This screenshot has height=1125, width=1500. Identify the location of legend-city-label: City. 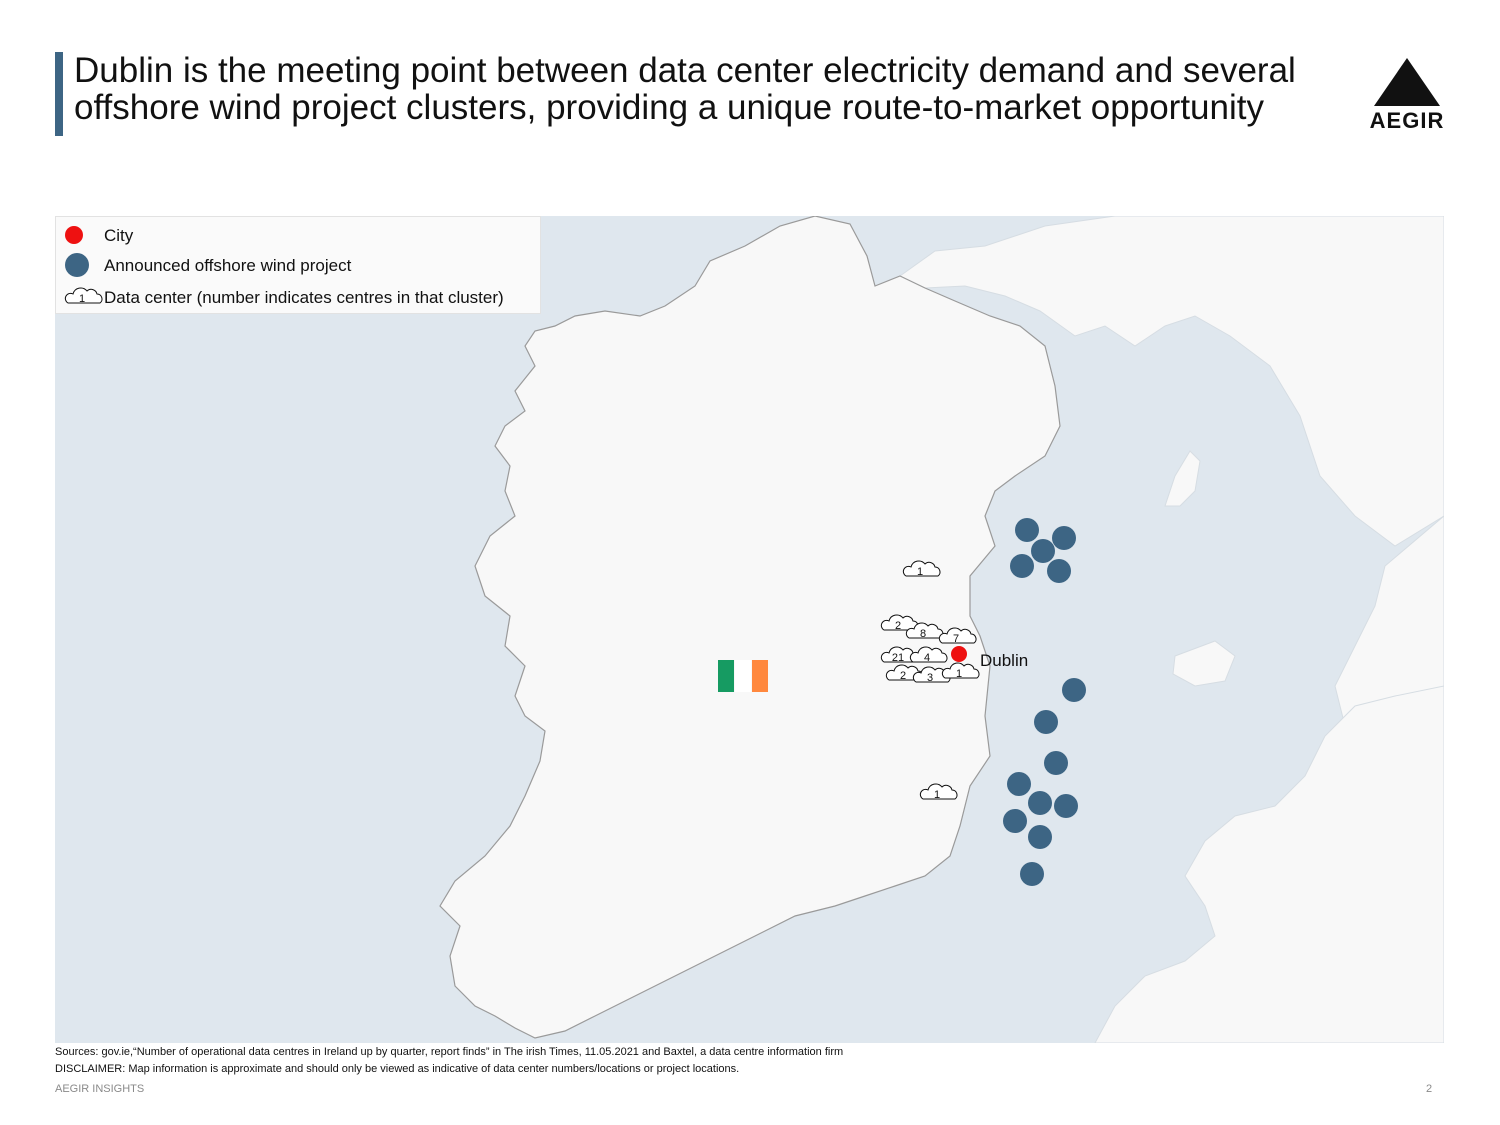
(119, 235).